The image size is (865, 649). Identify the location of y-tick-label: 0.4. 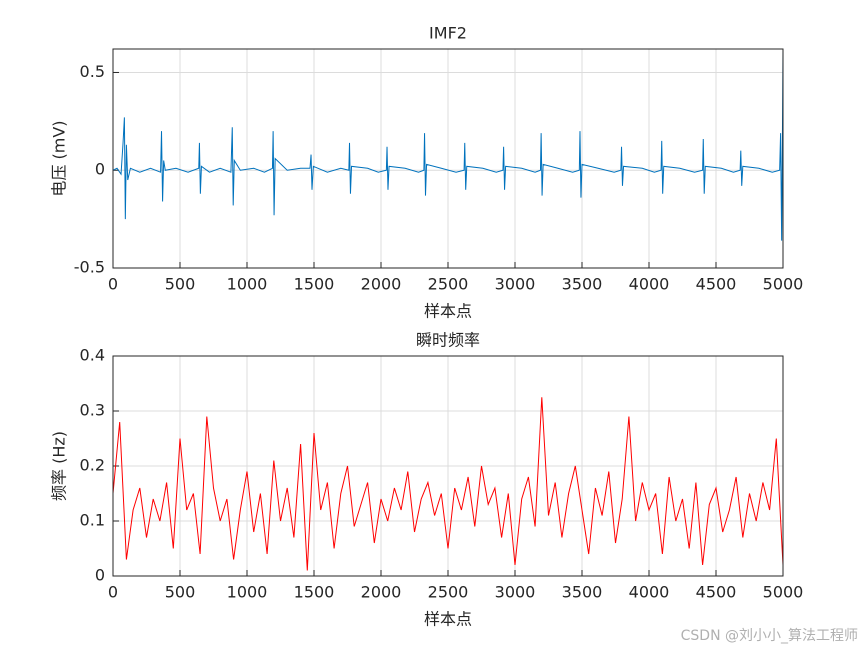
(92, 355).